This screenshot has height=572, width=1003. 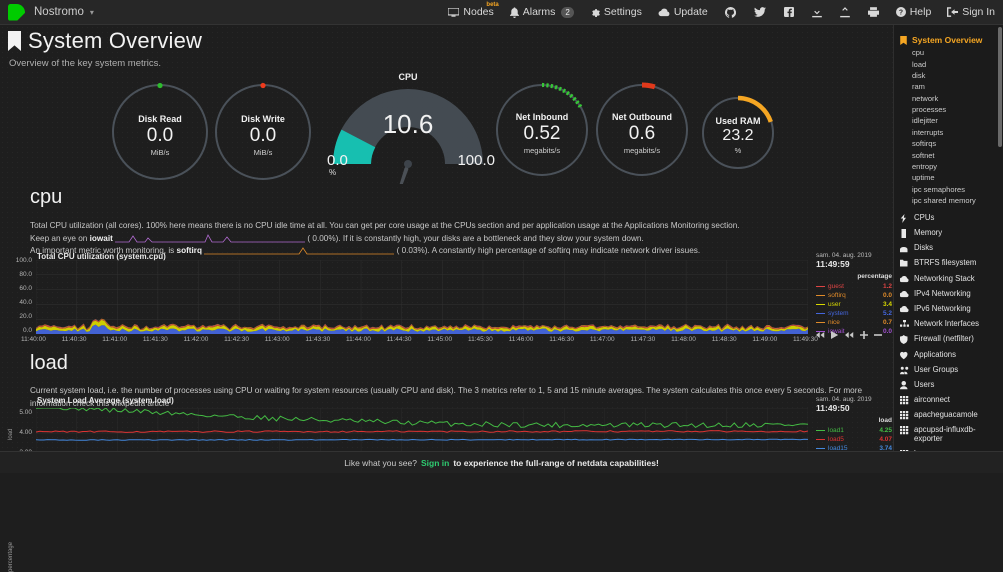 What do you see at coordinates (932, 399) in the screenshot?
I see `sidebar-item-label: airconnect` at bounding box center [932, 399].